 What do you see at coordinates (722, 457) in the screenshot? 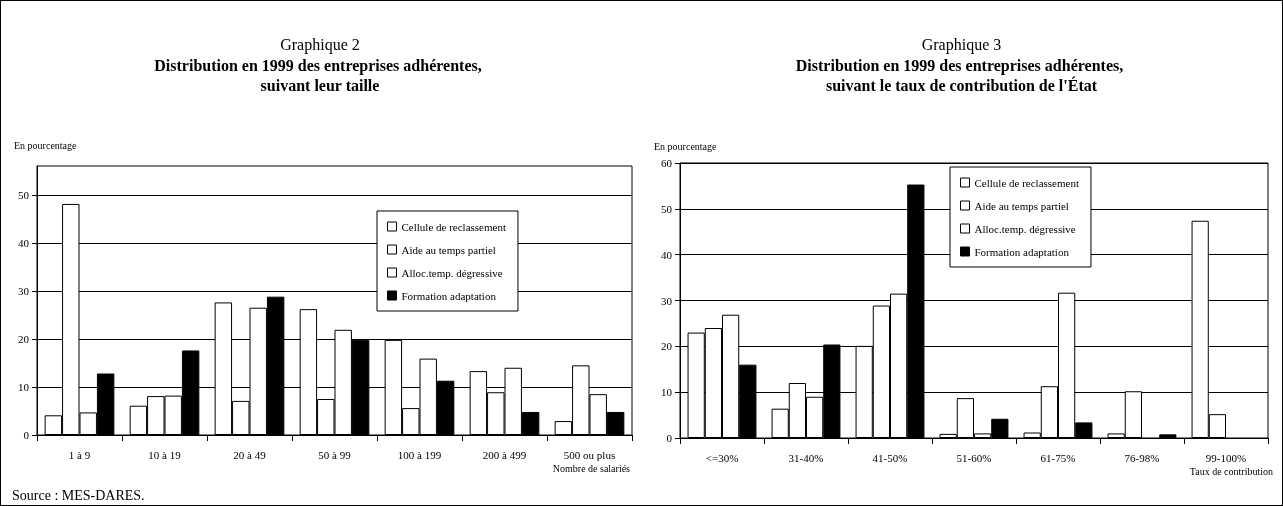
I see `x-tick-label: <=30%` at bounding box center [722, 457].